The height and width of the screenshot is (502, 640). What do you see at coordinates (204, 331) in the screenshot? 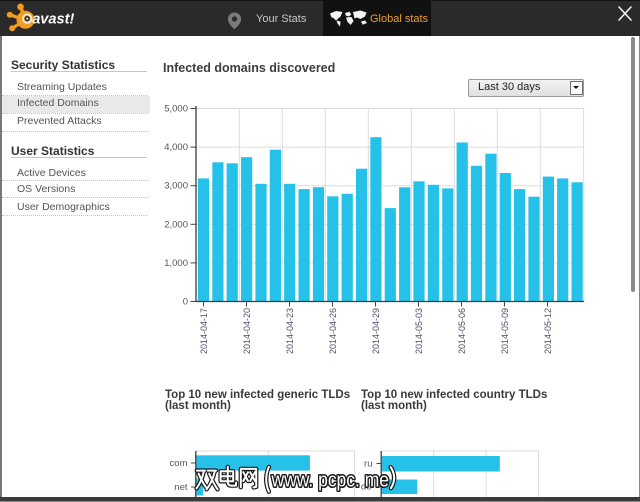
I see `svg-text: 2014-04-17` at bounding box center [204, 331].